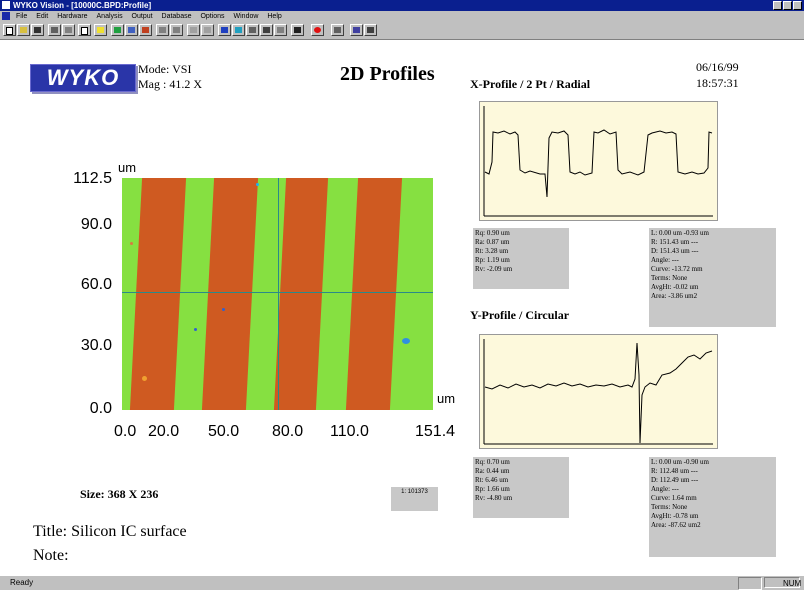 This screenshot has height=590, width=804. I want to click on stat-line: Rv: -4.80 um, so click(494, 498).